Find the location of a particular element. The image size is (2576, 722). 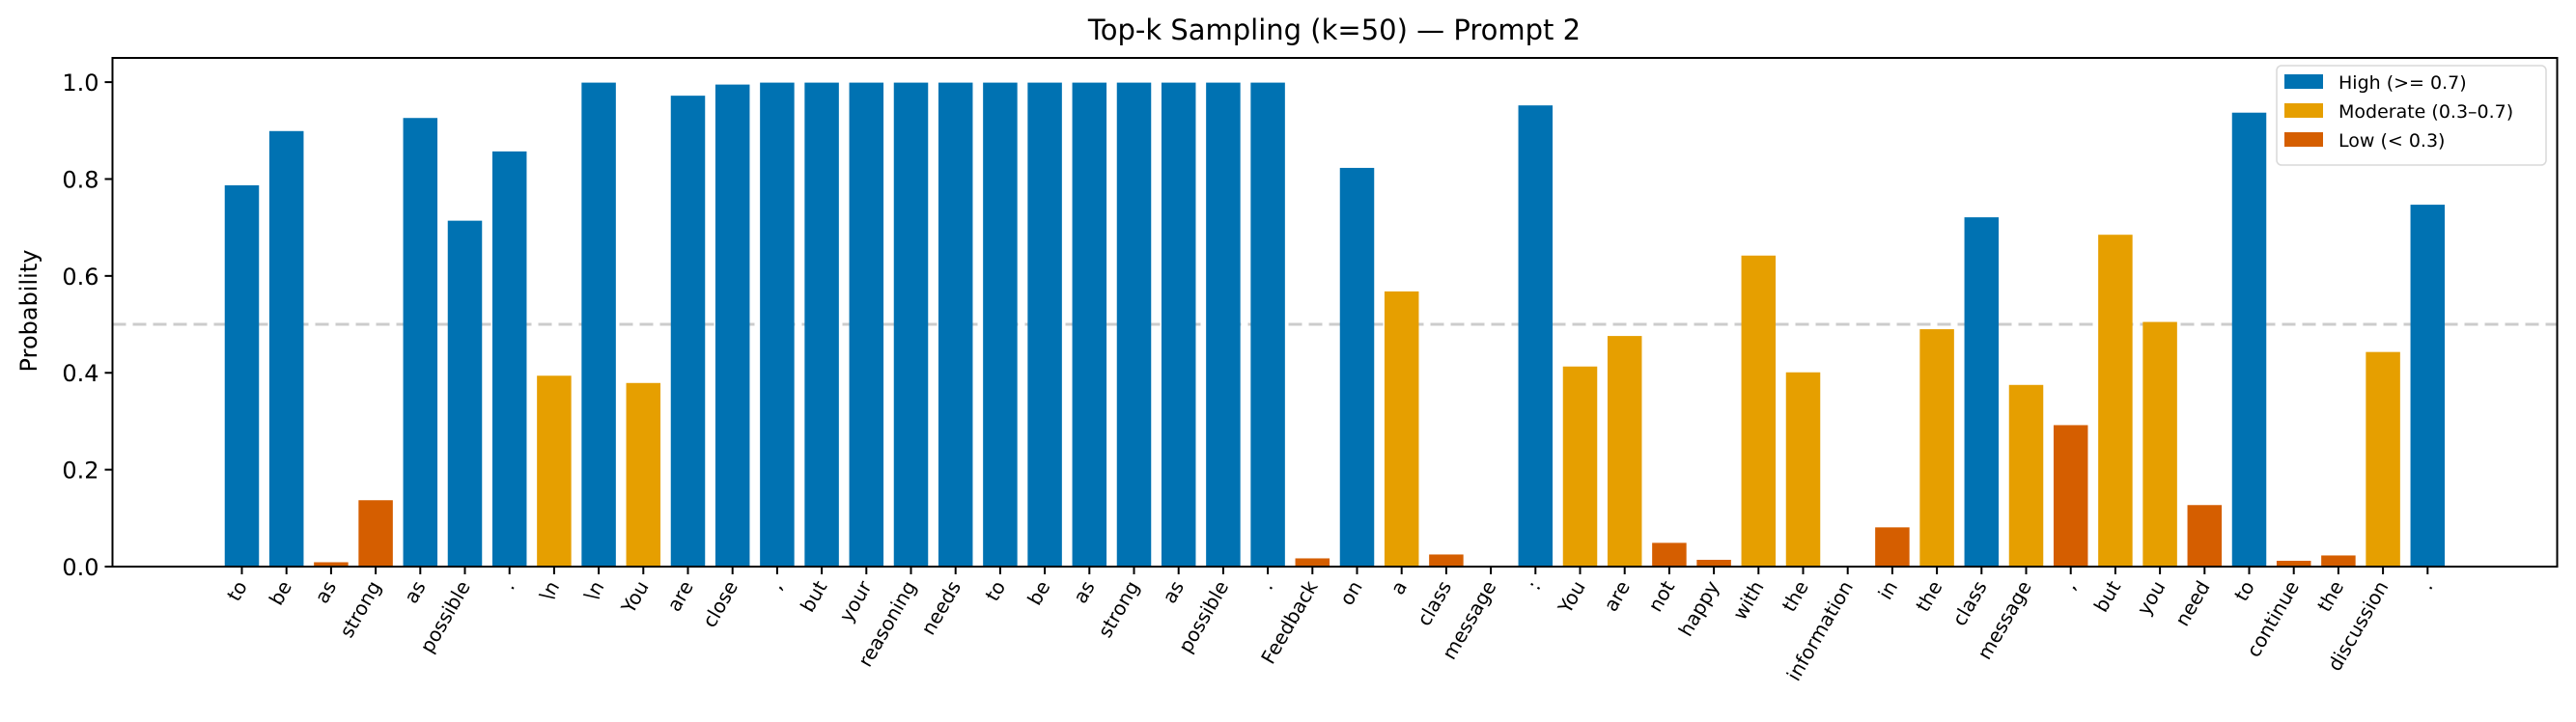

y-axis-label: Probability is located at coordinates (29, 311).